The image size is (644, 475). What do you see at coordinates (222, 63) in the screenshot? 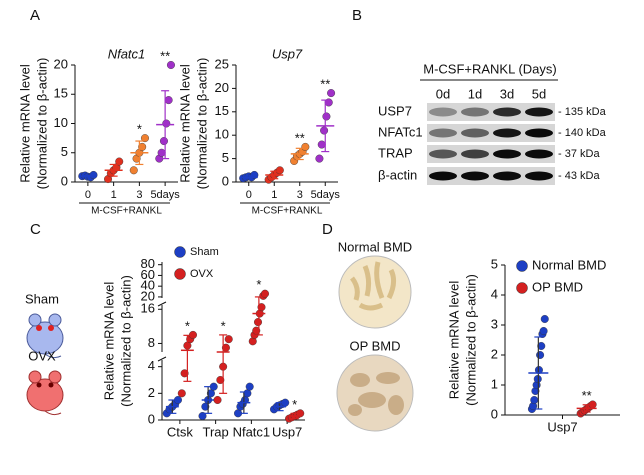
I see `y-tick-label: 25` at bounding box center [222, 63].